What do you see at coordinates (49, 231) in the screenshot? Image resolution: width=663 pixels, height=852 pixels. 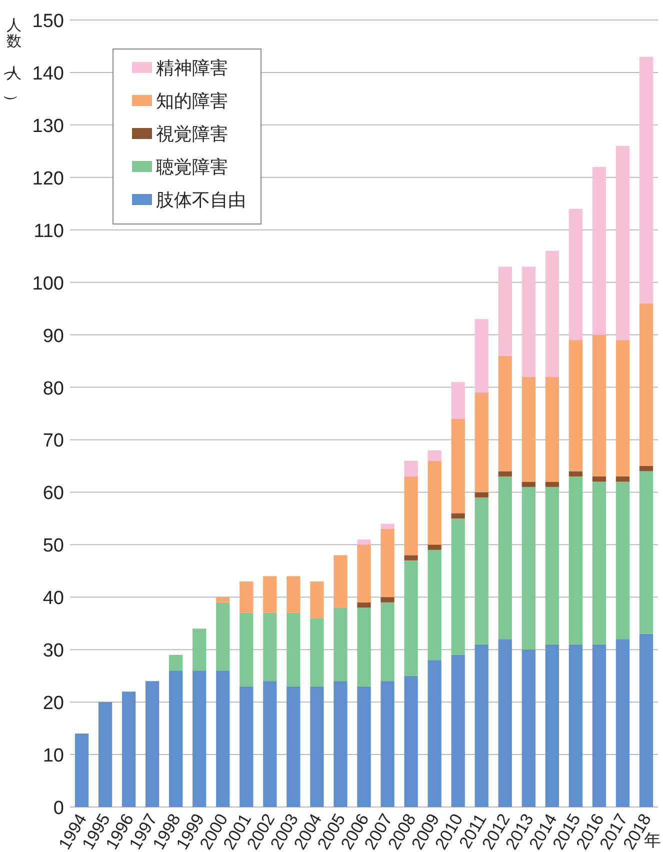 I see `y-tick-label: 110` at bounding box center [49, 231].